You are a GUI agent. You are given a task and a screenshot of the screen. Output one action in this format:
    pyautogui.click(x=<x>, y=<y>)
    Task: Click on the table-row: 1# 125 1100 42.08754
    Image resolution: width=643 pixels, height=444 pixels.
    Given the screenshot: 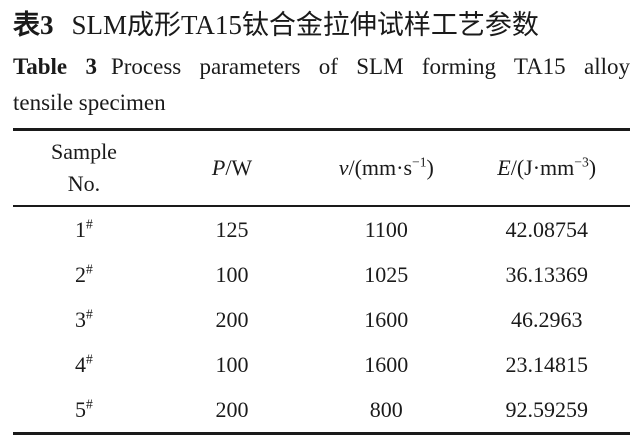 What is the action you would take?
    pyautogui.click(x=321, y=229)
    